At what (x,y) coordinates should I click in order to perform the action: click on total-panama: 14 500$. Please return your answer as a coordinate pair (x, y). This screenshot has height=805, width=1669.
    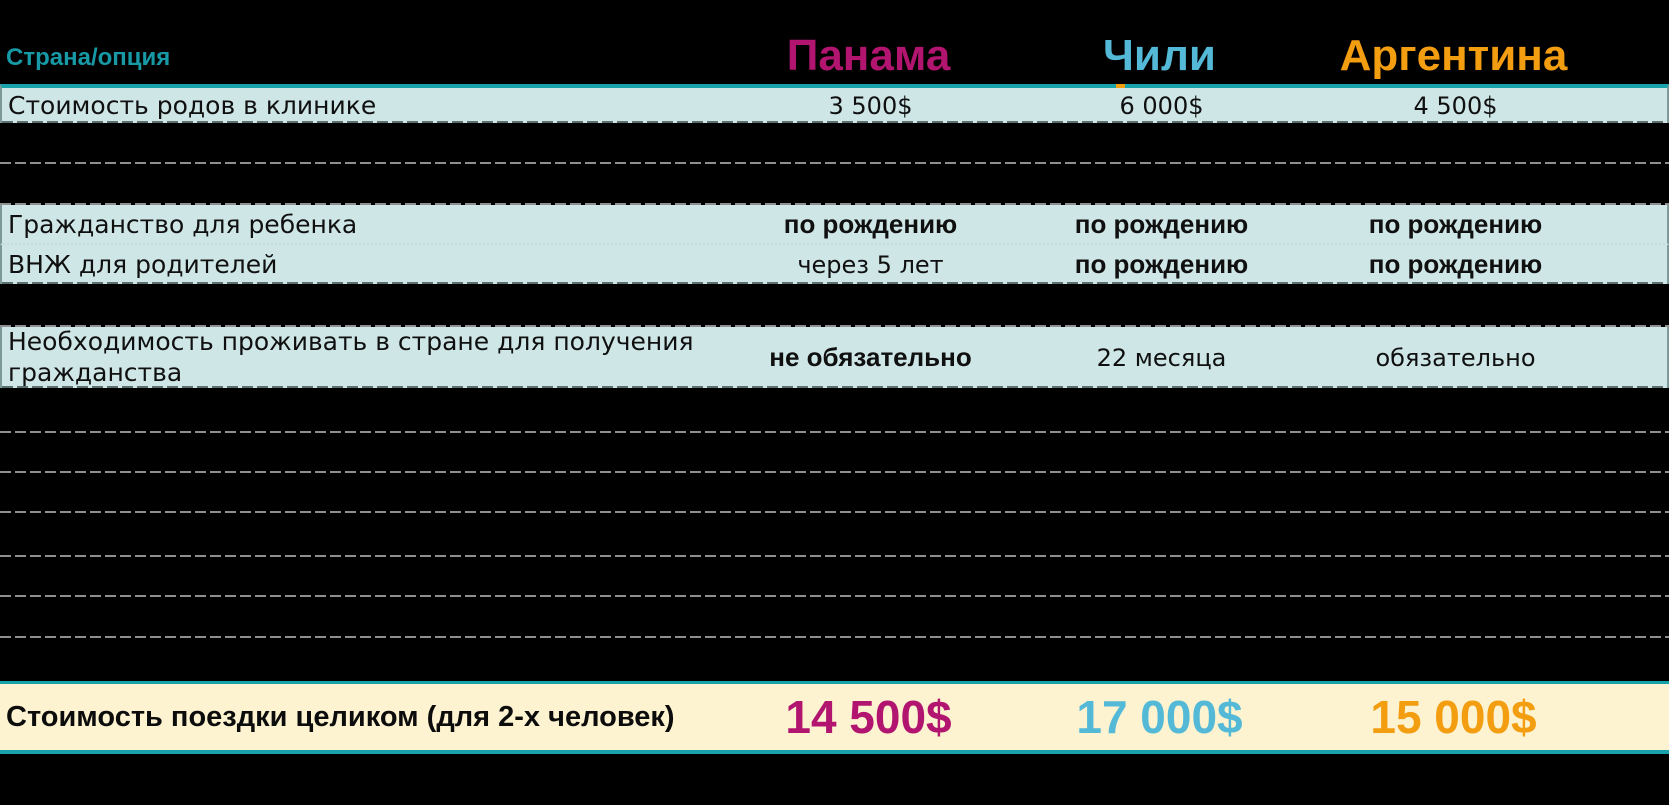
    Looking at the image, I should click on (868, 717).